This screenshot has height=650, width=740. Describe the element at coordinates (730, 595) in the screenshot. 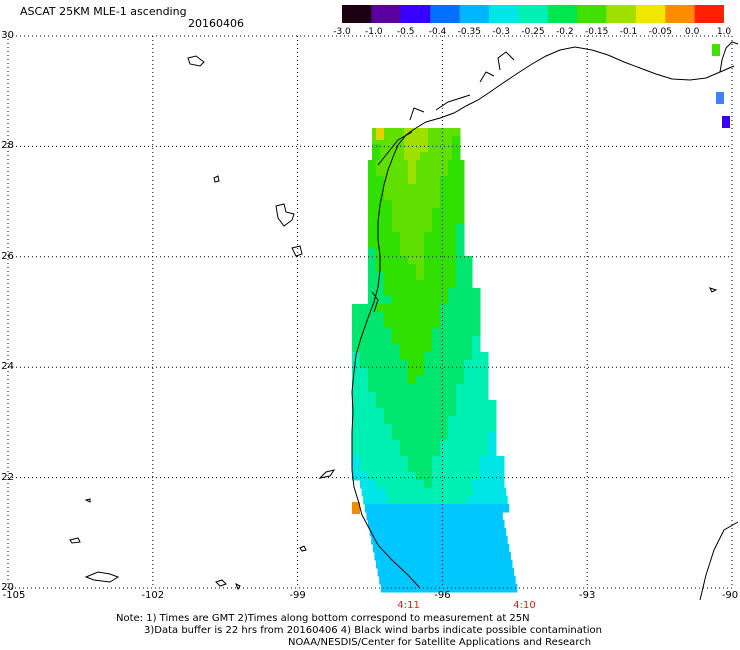

I see `longitude-label: -90` at that location.